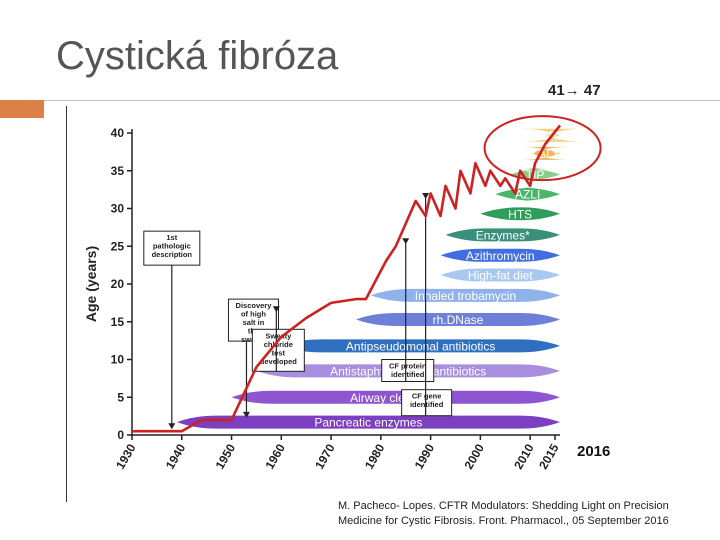  What do you see at coordinates (325, 456) in the screenshot?
I see `x-tick-label: 1970` at bounding box center [325, 456].